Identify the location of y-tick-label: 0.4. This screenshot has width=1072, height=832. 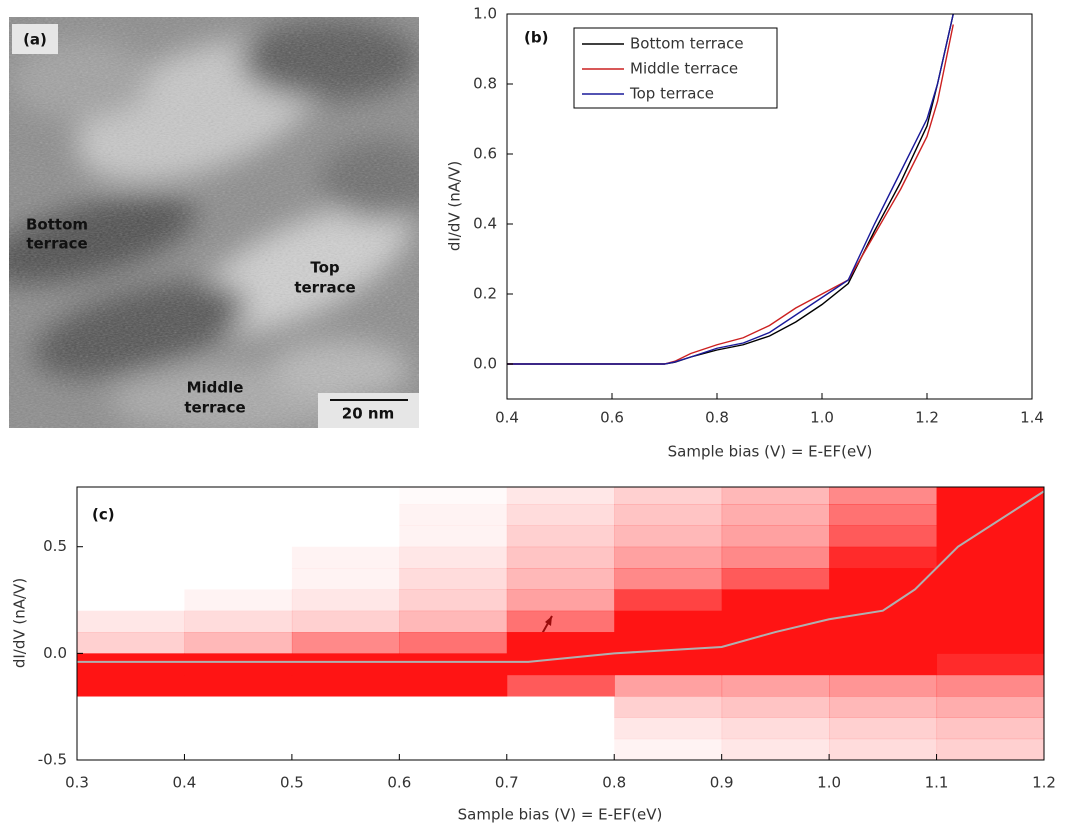
(485, 224).